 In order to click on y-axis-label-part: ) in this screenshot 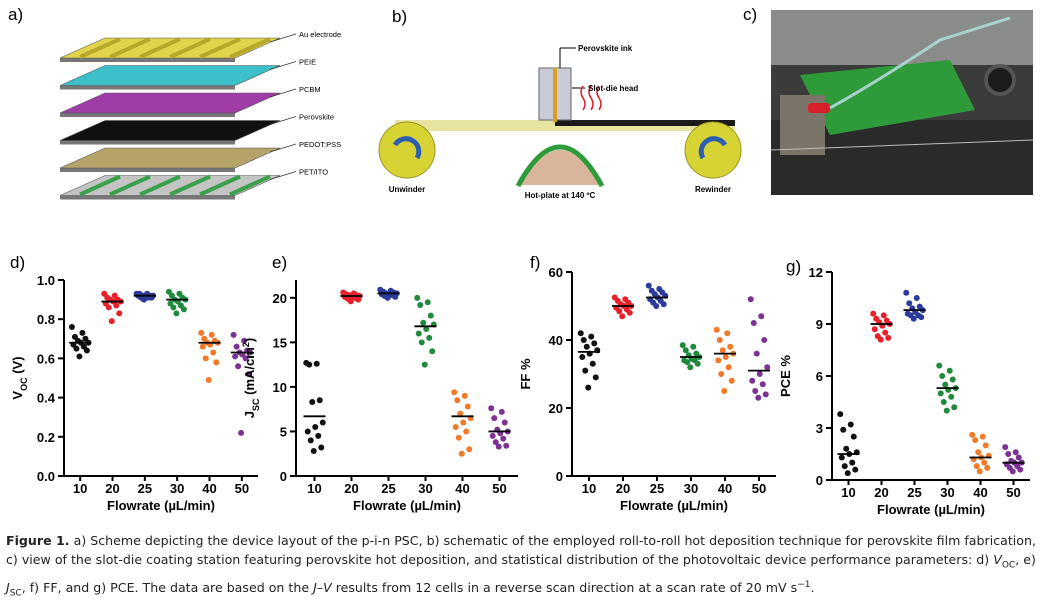, I will do `click(249, 340)`.